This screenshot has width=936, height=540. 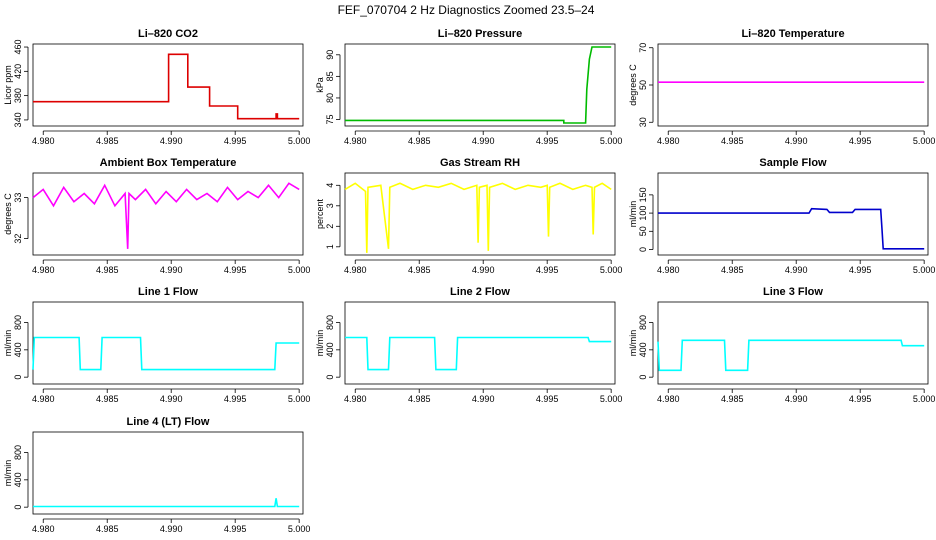 I want to click on y-axis-label: degrees C, so click(x=633, y=85).